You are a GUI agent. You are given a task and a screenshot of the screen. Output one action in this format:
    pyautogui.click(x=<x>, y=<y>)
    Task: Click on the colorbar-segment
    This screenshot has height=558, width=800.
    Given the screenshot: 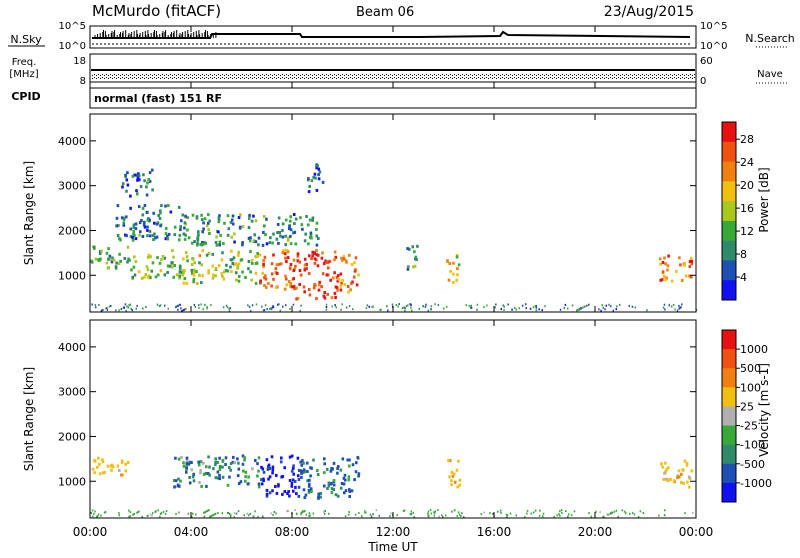 What is the action you would take?
    pyautogui.click(x=729, y=359)
    